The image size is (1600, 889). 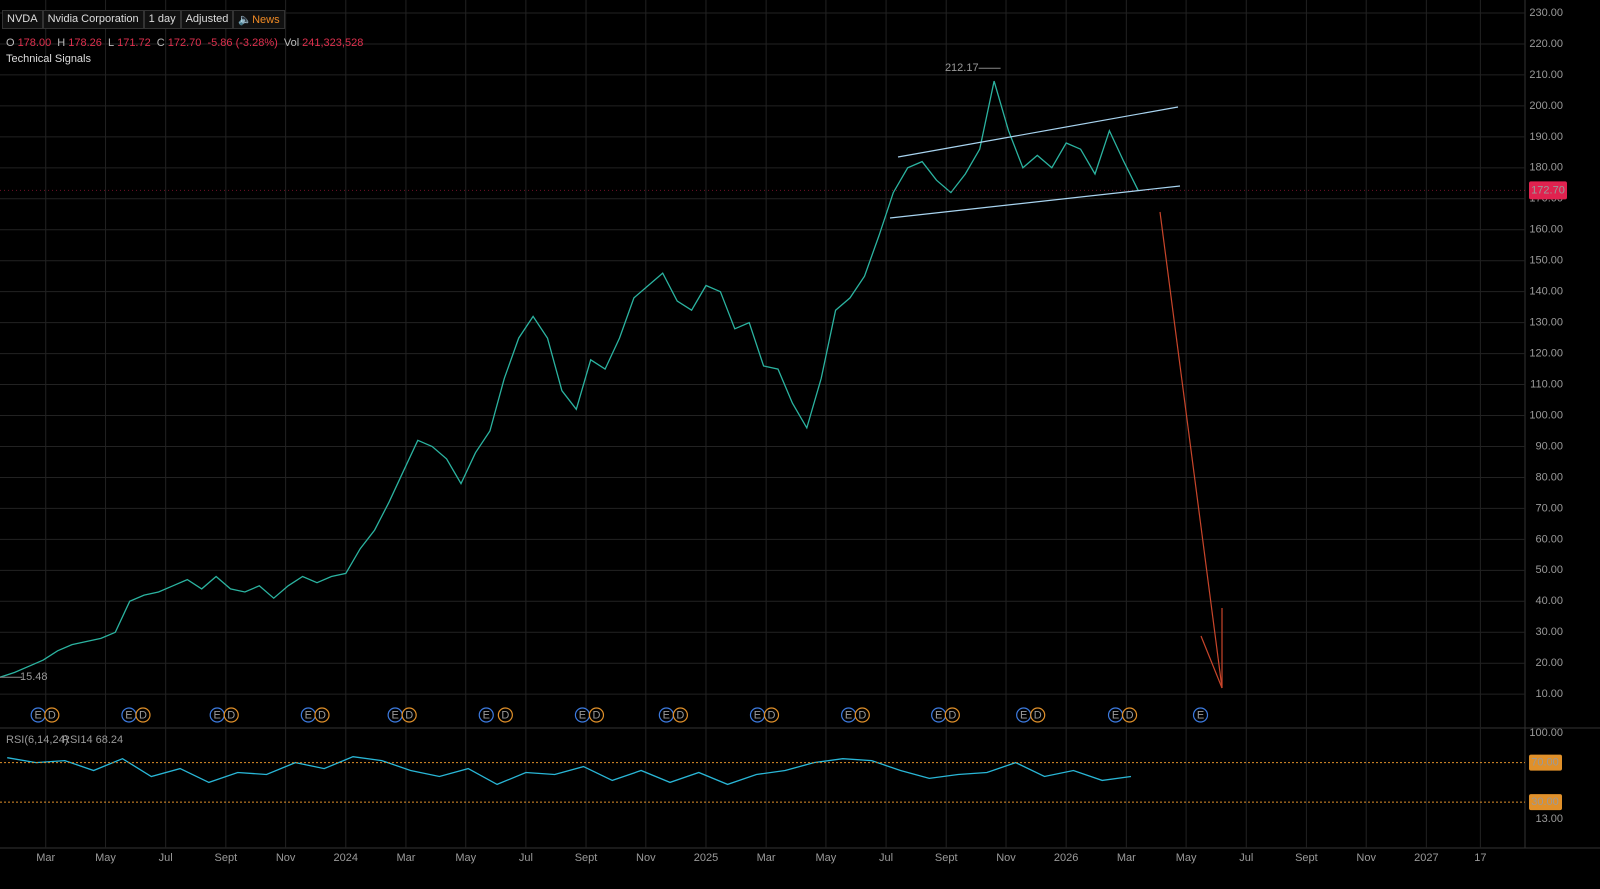 I want to click on y-tick-label: 60.00, so click(x=1549, y=539).